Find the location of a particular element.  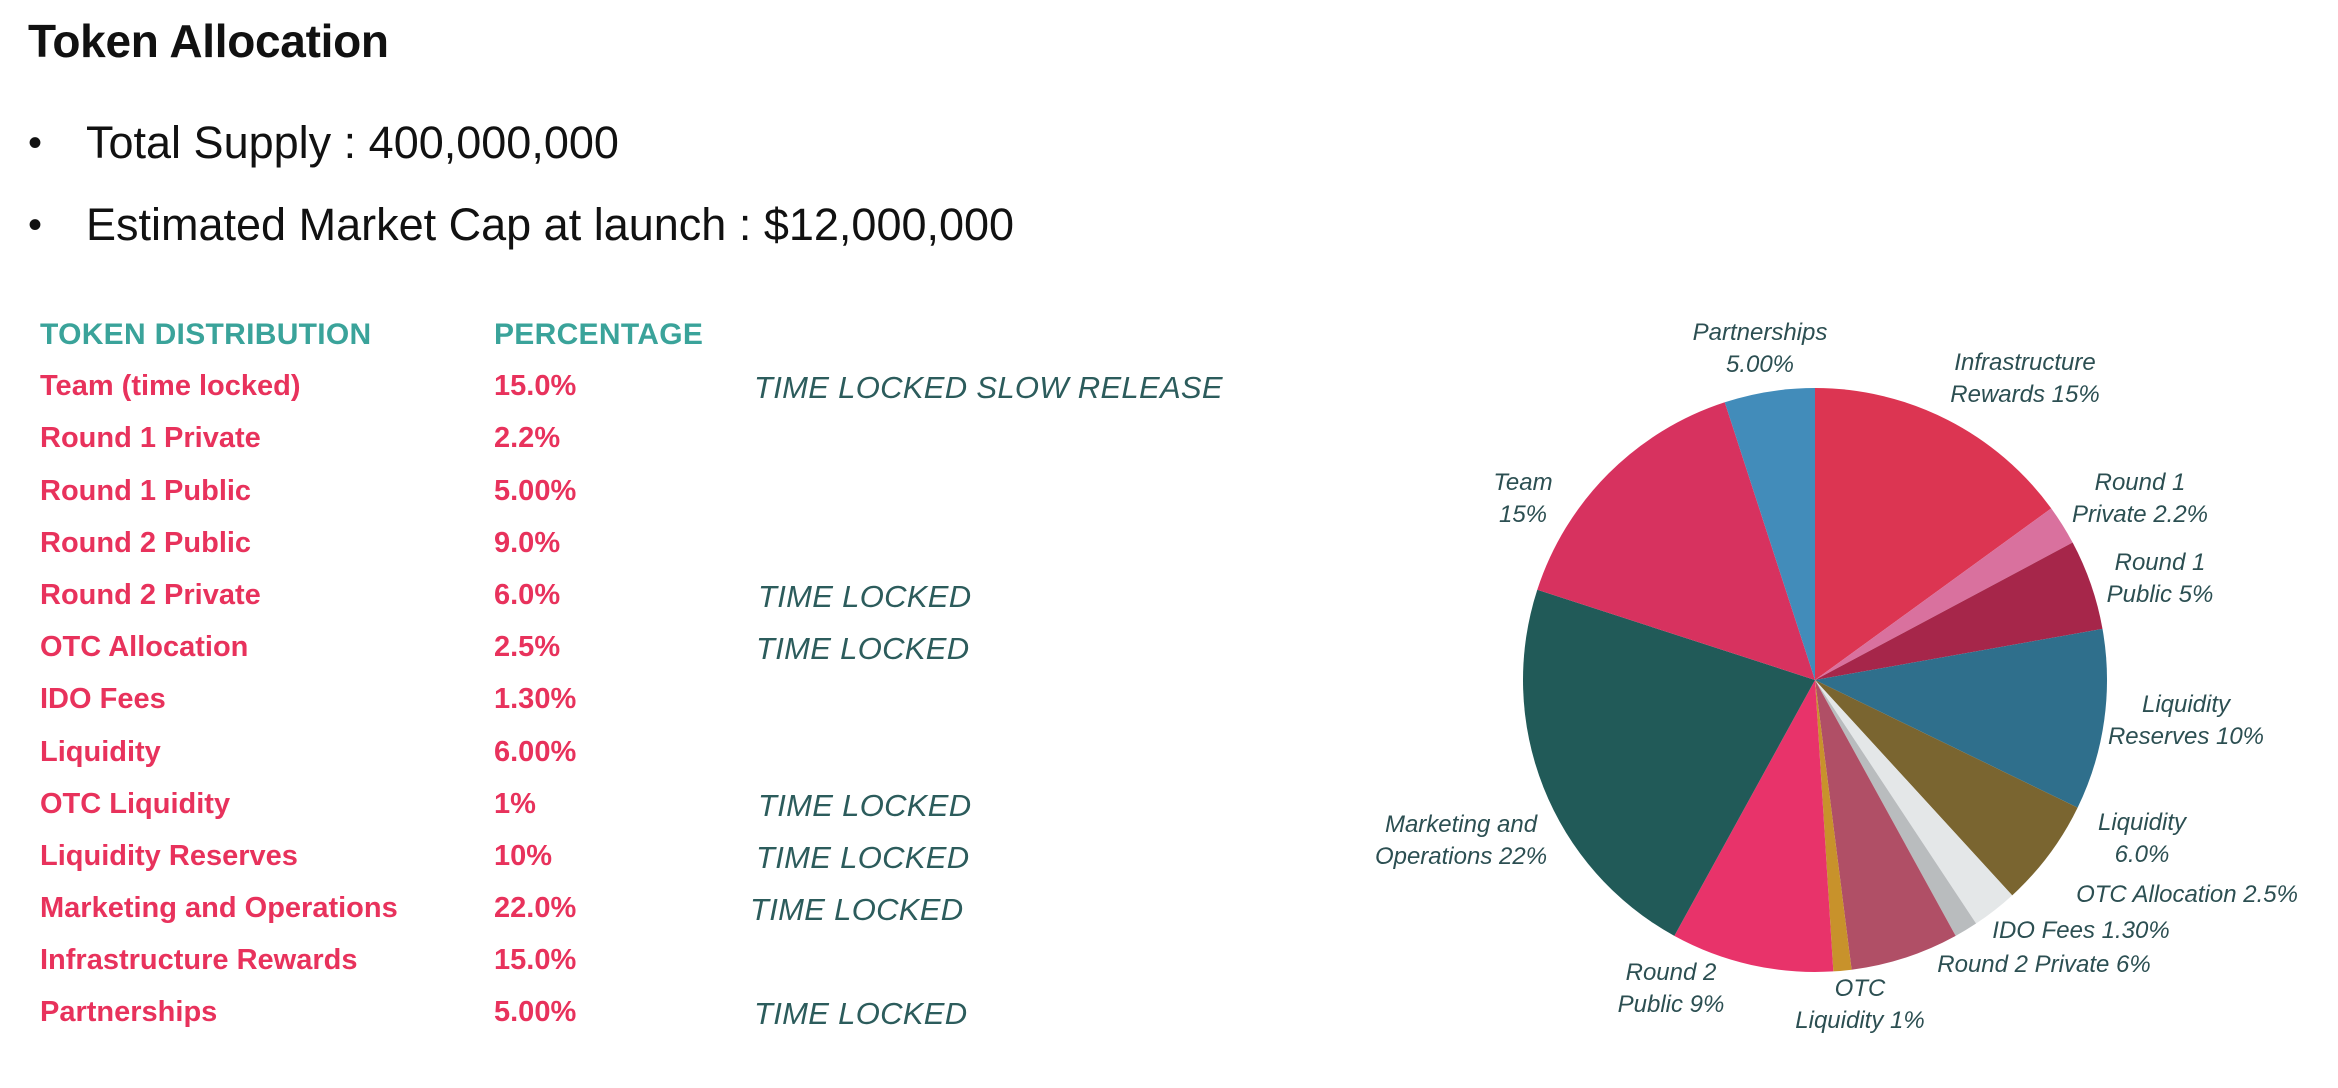

bullet-value: 400,000,000 is located at coordinates (493, 142).